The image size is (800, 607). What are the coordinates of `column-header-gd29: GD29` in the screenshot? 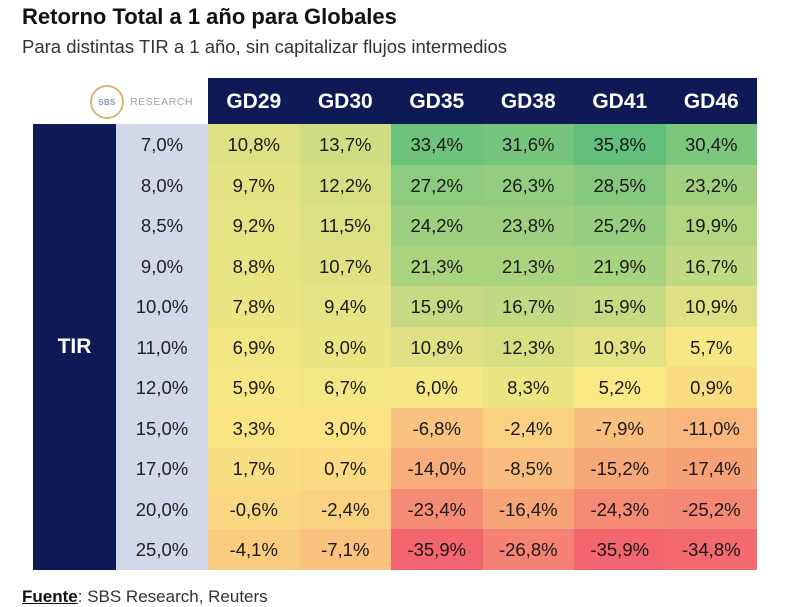 It's located at (254, 101).